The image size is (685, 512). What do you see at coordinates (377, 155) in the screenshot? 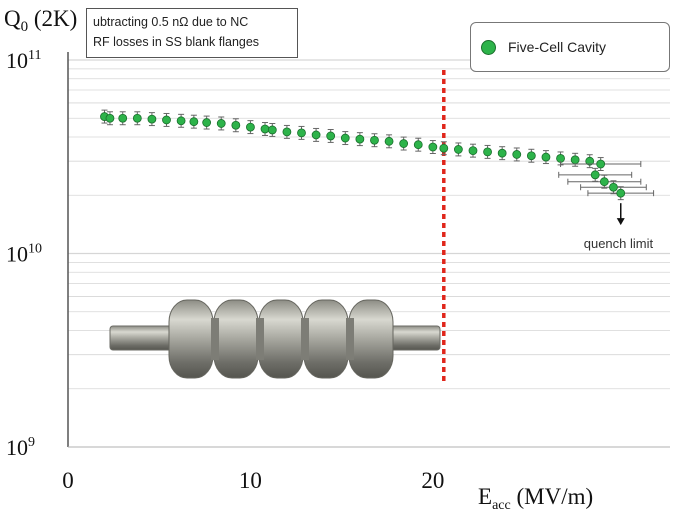
I see `data-points` at bounding box center [377, 155].